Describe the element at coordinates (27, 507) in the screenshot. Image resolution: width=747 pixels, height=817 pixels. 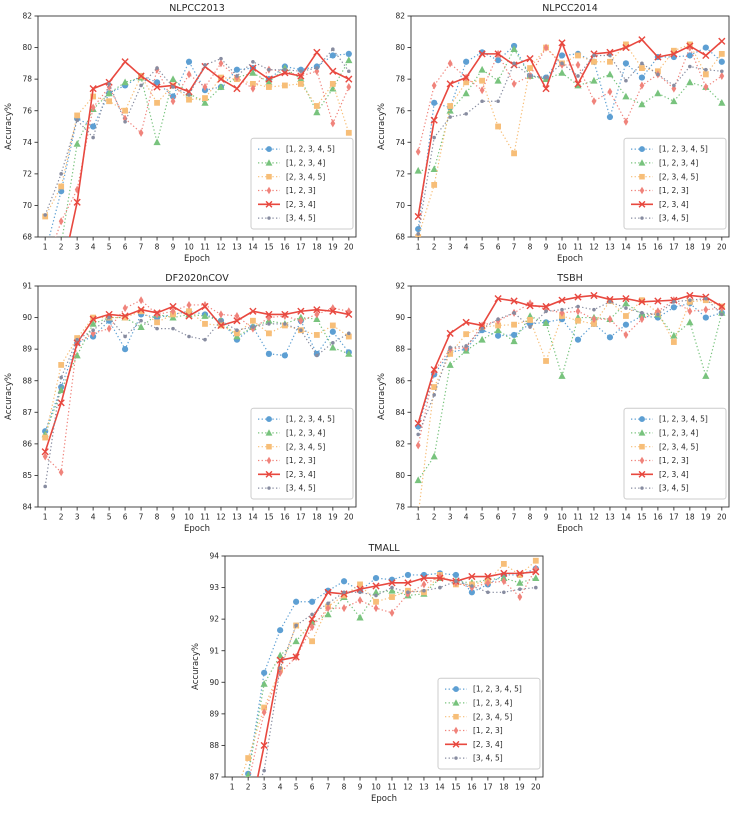
I see `y-tick-label: 84` at that location.